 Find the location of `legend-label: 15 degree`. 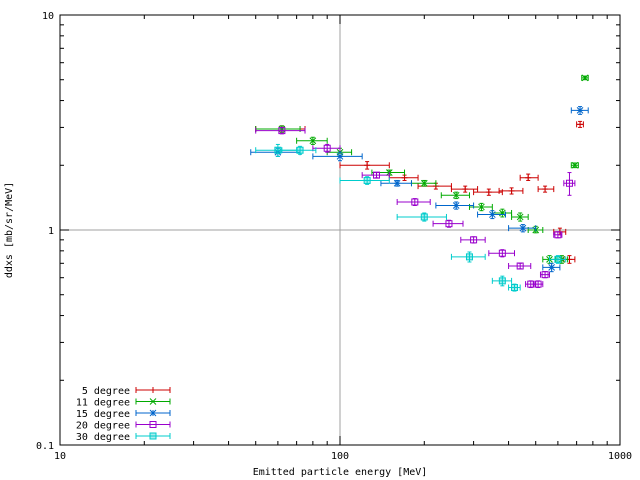

legend-label: 15 degree is located at coordinates (103, 414).